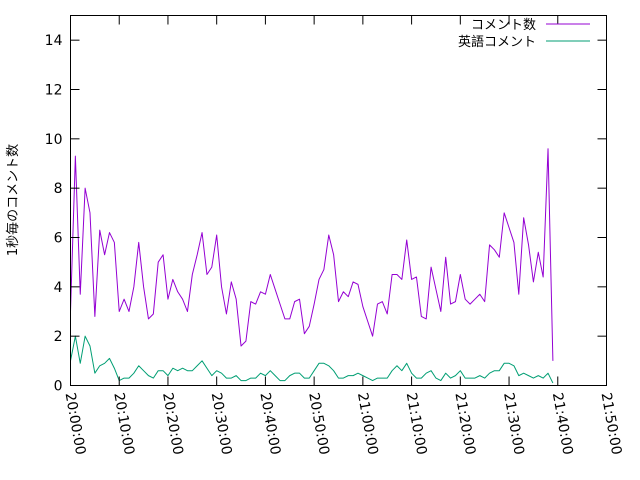 The width and height of the screenshot is (640, 480). I want to click on y-tick-label: 6, so click(58, 239).